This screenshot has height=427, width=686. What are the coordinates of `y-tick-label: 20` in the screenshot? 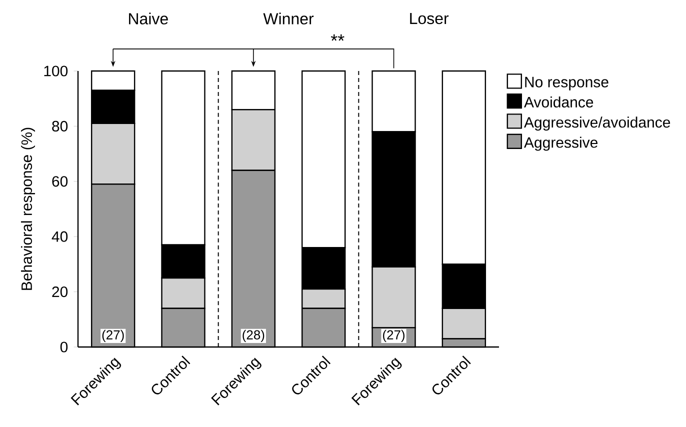 It's located at (60, 292).